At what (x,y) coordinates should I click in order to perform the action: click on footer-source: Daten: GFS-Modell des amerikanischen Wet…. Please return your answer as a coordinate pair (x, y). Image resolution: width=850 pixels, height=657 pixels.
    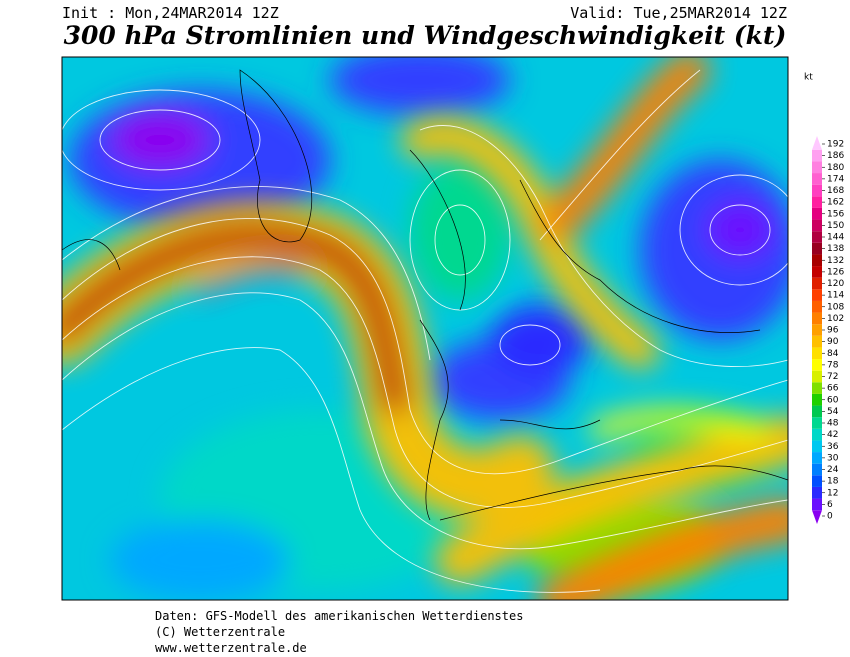
    Looking at the image, I should click on (339, 616).